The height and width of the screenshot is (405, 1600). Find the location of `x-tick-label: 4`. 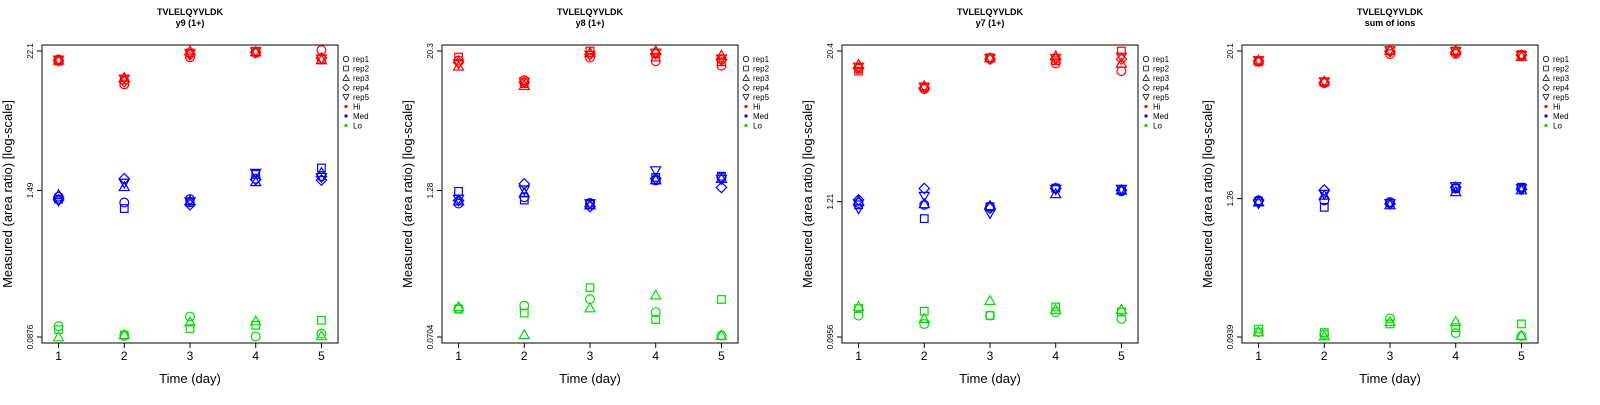

x-tick-label: 4 is located at coordinates (1055, 356).